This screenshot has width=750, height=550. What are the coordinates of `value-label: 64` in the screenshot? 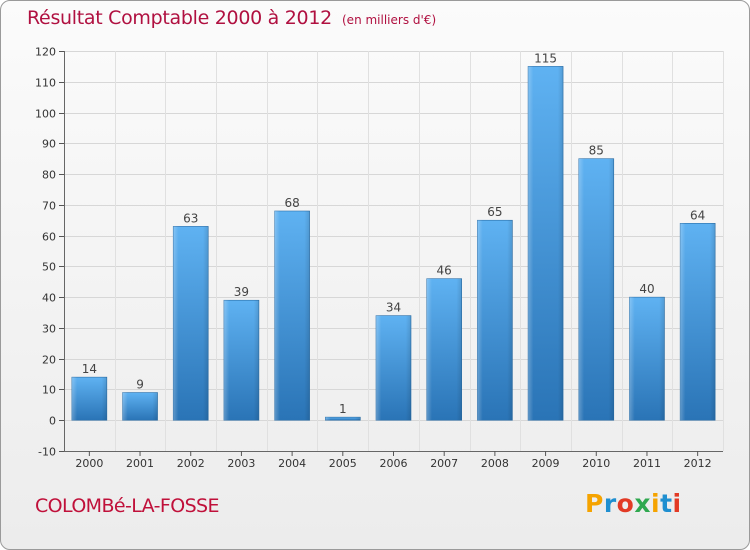 It's located at (697, 215).